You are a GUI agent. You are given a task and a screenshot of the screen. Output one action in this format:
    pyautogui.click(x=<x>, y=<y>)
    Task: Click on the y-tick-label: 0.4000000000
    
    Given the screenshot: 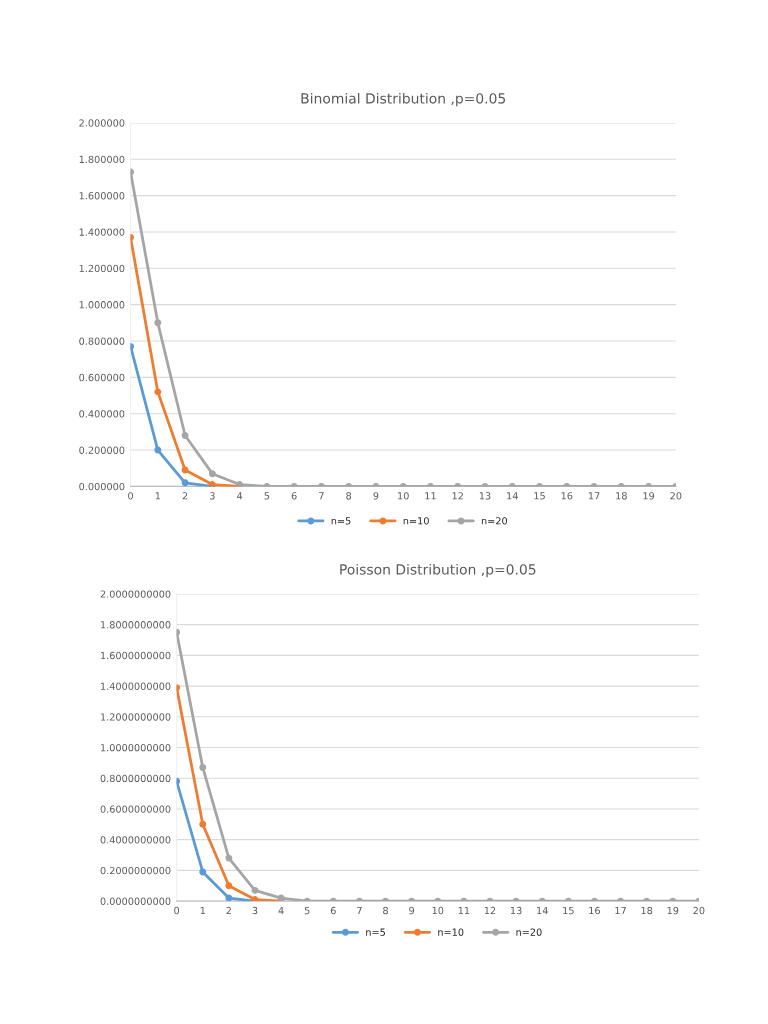 What is the action you would take?
    pyautogui.click(x=135, y=840)
    